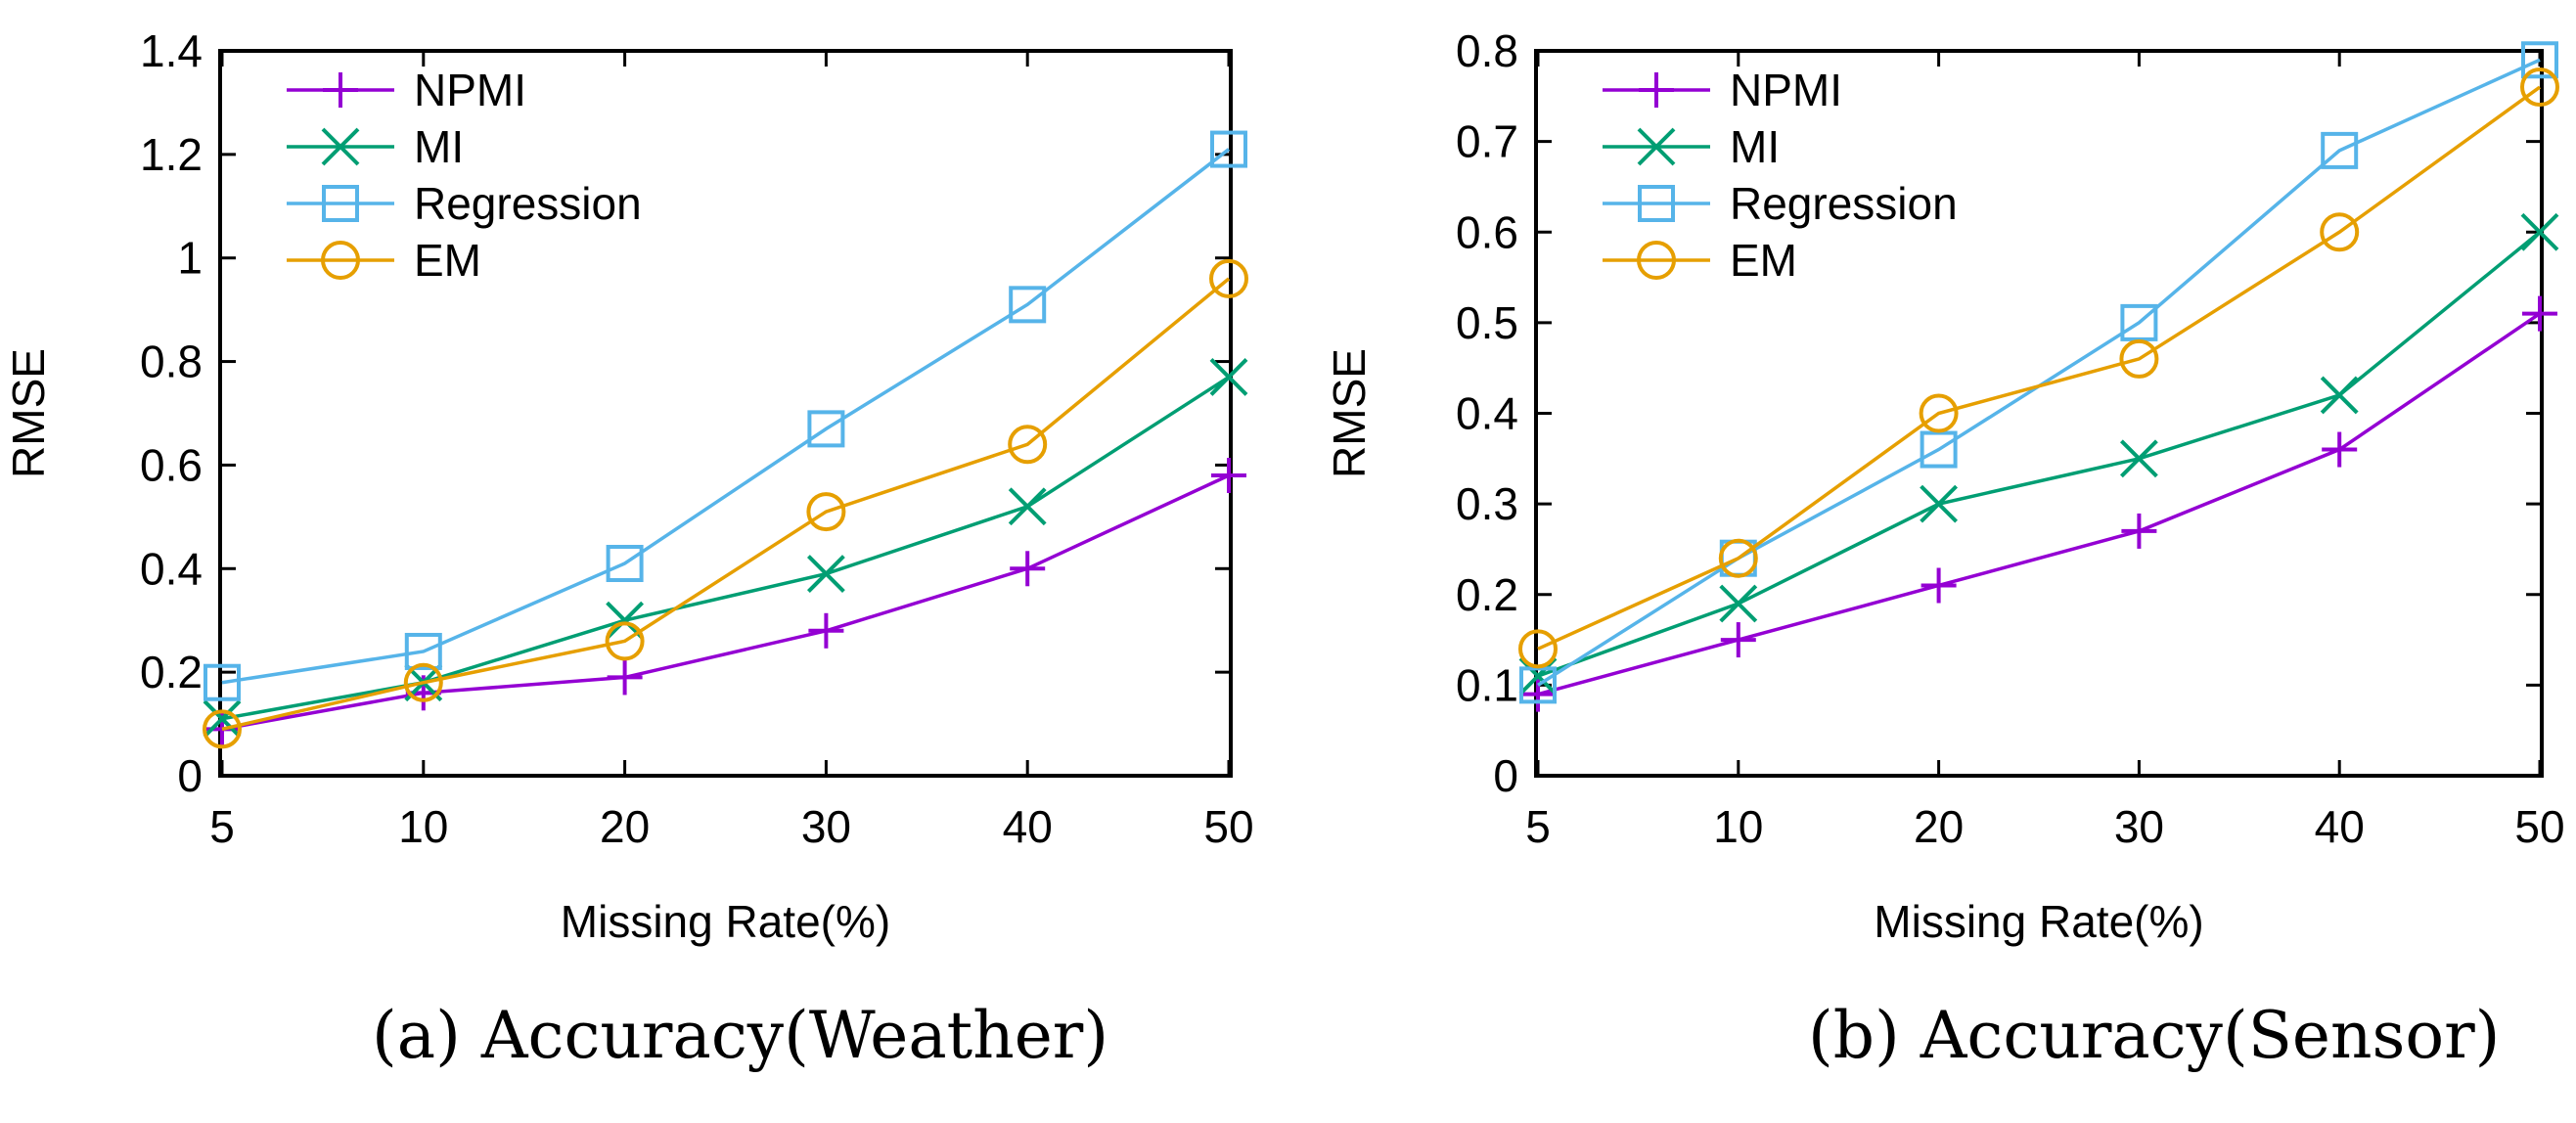 This screenshot has width=2576, height=1123. I want to click on series-mi, so click(725, 549).